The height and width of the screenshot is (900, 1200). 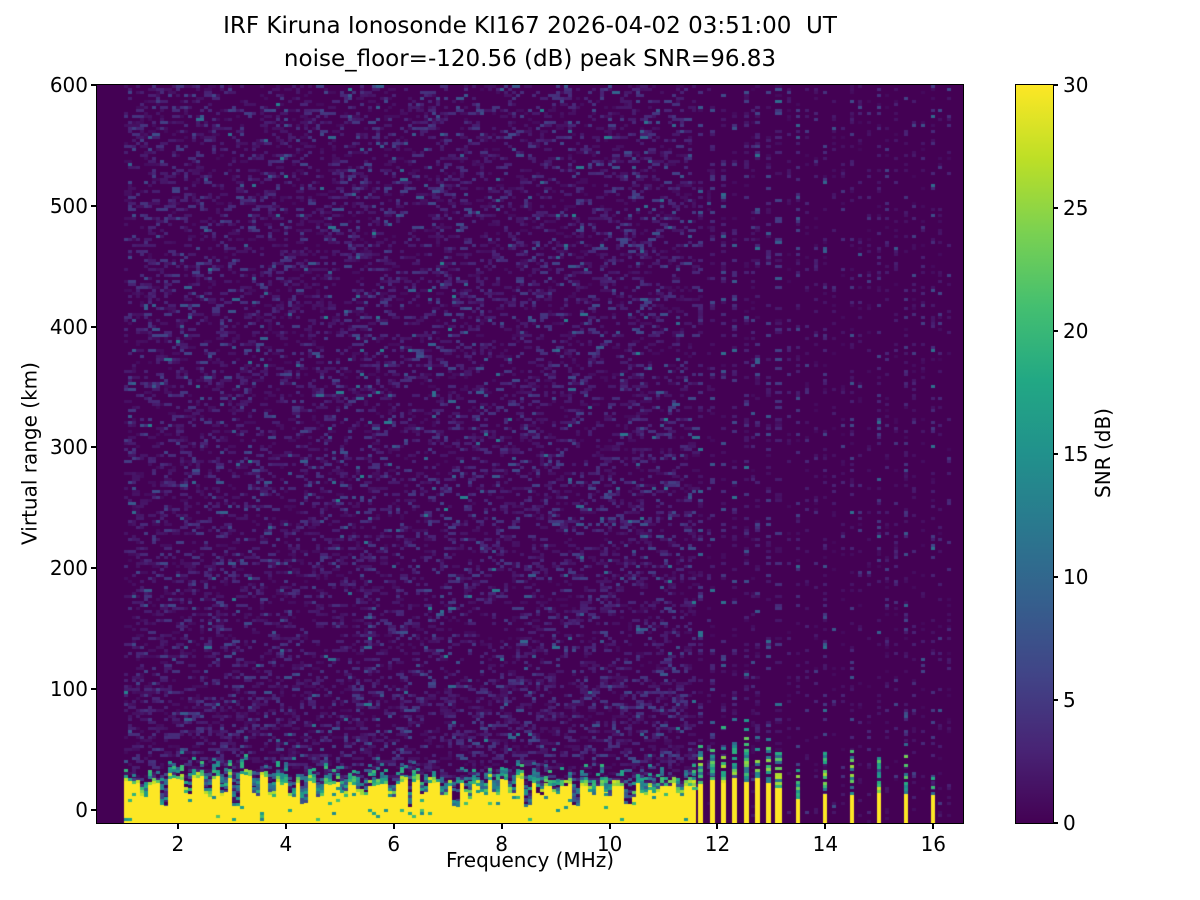 What do you see at coordinates (68, 688) in the screenshot?
I see `y-tick-label: 100` at bounding box center [68, 688].